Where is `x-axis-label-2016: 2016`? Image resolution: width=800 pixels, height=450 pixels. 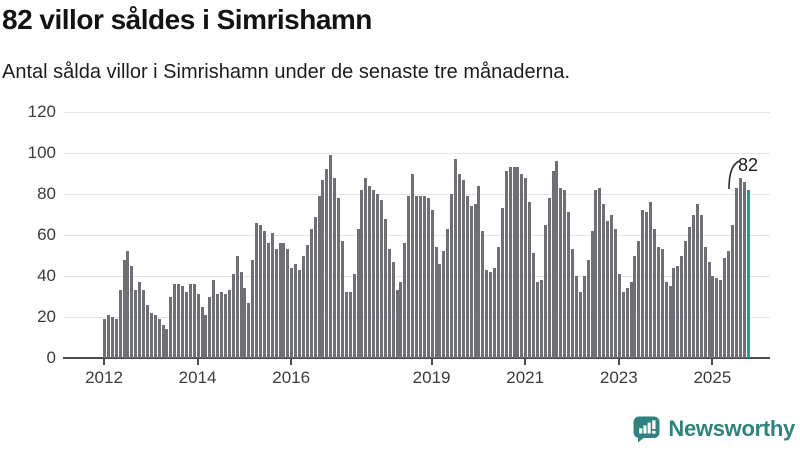
x-axis-label-2016: 2016 is located at coordinates (291, 377).